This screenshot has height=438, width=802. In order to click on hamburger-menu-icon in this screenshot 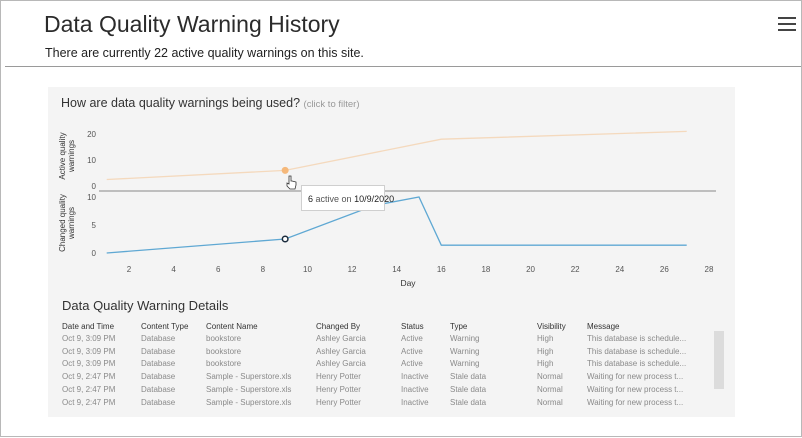, I will do `click(787, 24)`.